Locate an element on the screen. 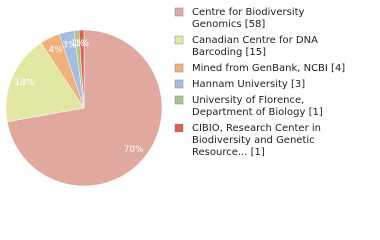 This screenshot has width=380, height=240. slice-label: 3% is located at coordinates (69, 45).